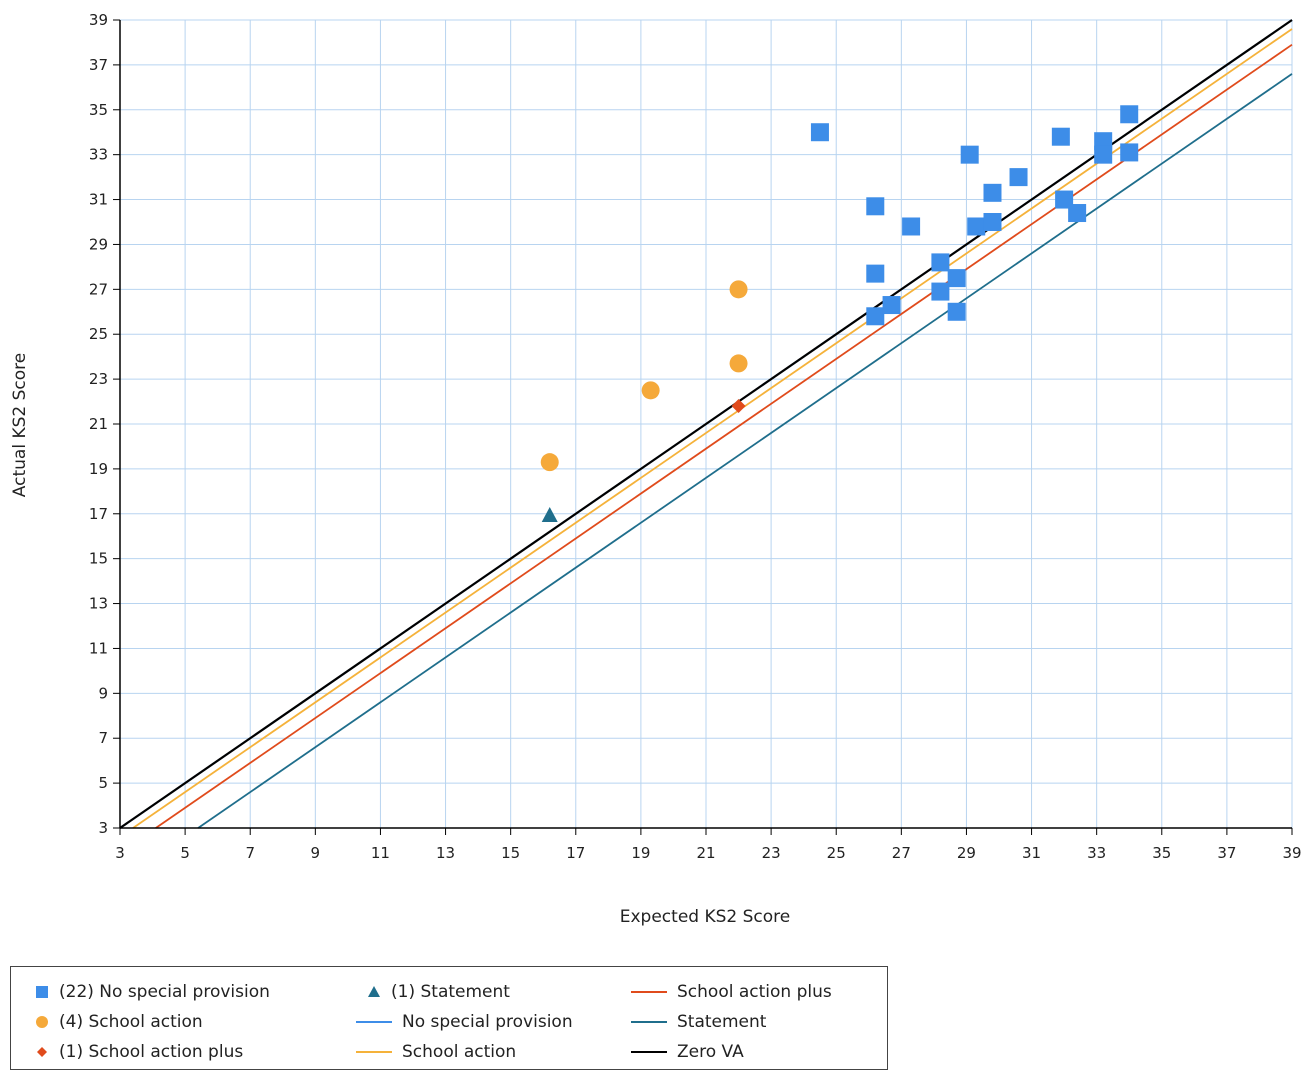  What do you see at coordinates (151, 1052) in the screenshot?
I see `legend-label: (1) School action plus` at bounding box center [151, 1052].